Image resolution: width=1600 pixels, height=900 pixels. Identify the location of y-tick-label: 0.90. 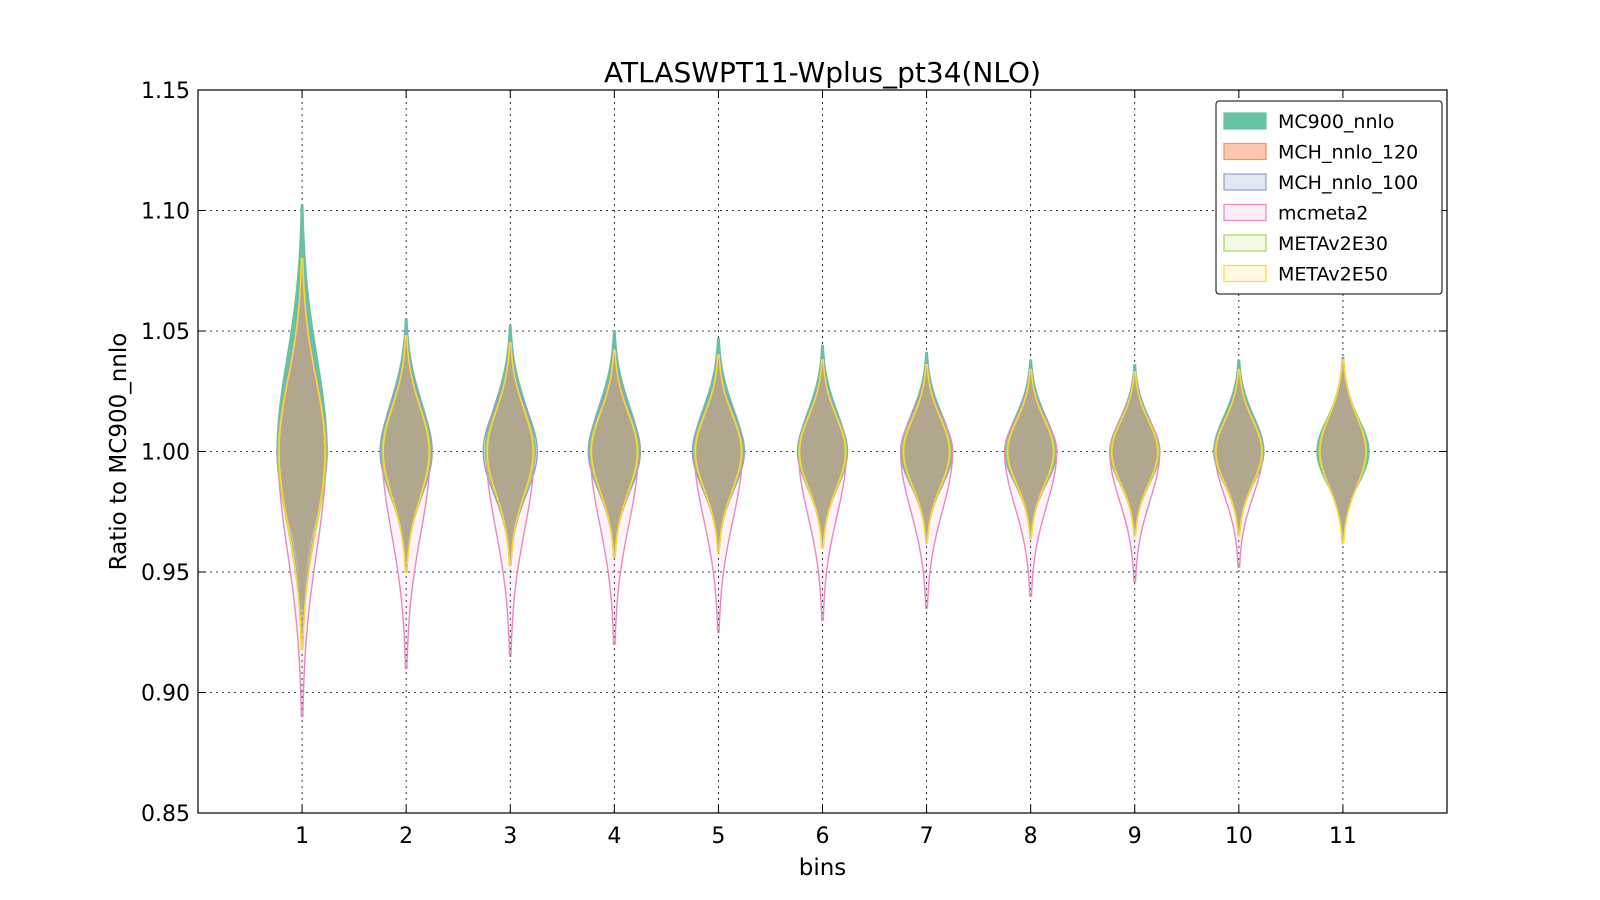
(165, 694).